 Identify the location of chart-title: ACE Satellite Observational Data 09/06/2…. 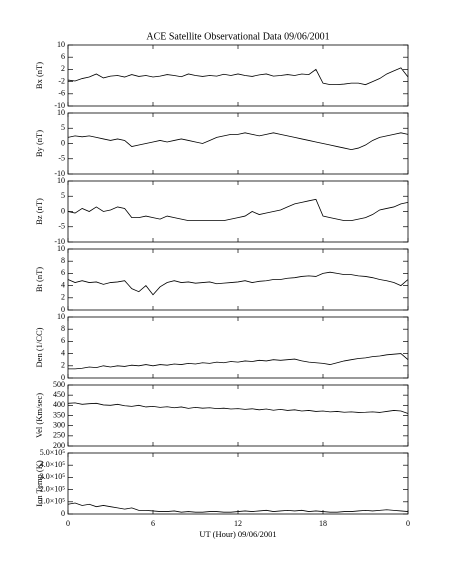
(237, 36).